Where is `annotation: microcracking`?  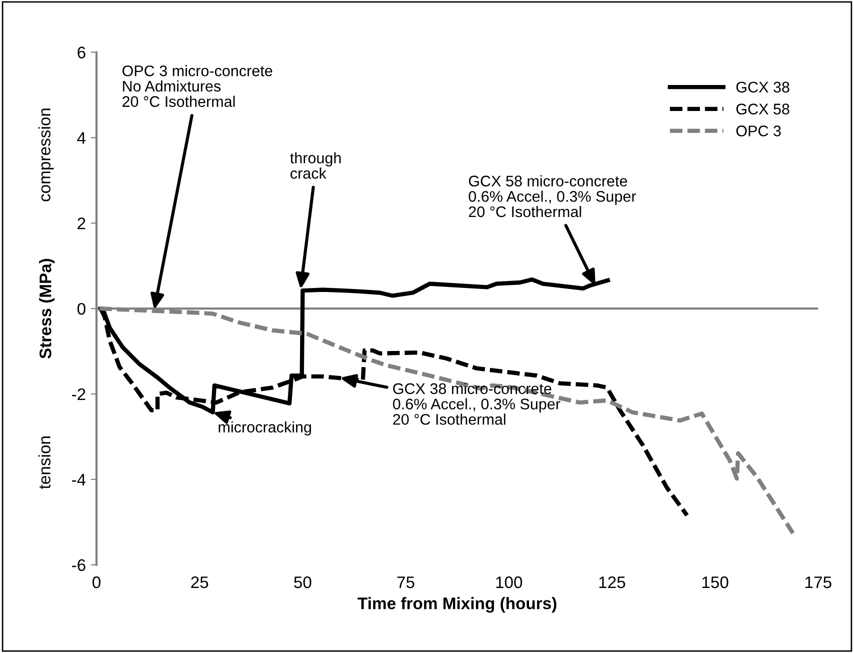
annotation: microcracking is located at coordinates (264, 428).